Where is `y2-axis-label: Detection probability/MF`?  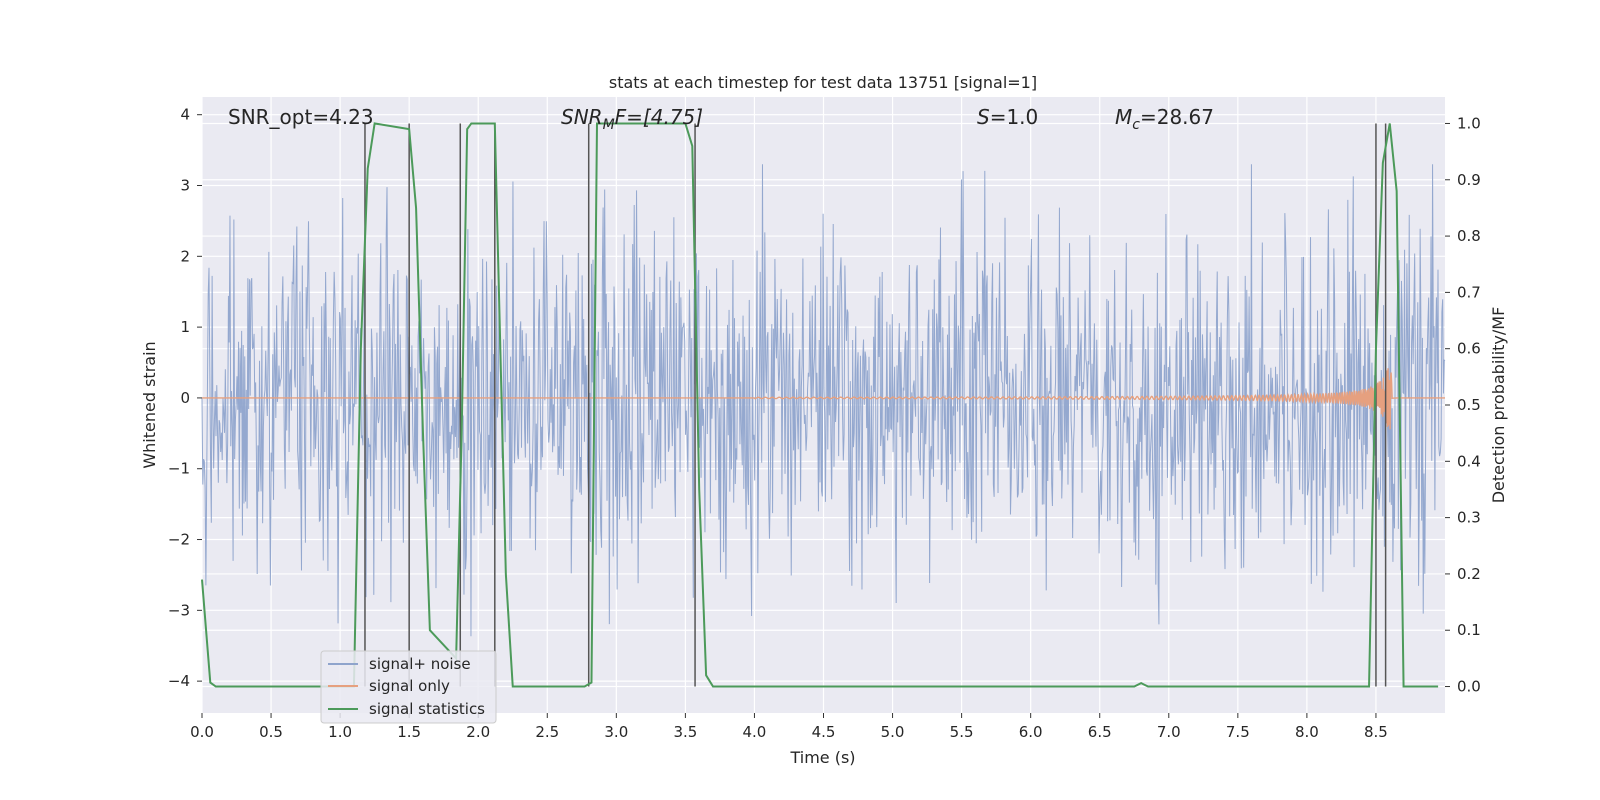
y2-axis-label: Detection probability/MF is located at coordinates (1498, 405).